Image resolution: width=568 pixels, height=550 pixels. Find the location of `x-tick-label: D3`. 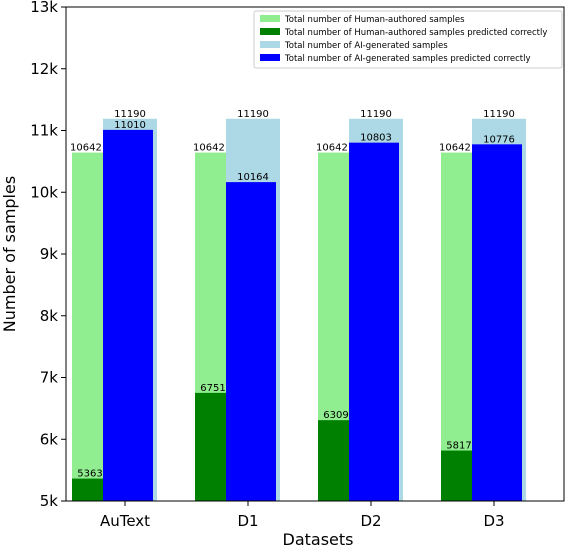

x-tick-label: D3 is located at coordinates (493, 521).